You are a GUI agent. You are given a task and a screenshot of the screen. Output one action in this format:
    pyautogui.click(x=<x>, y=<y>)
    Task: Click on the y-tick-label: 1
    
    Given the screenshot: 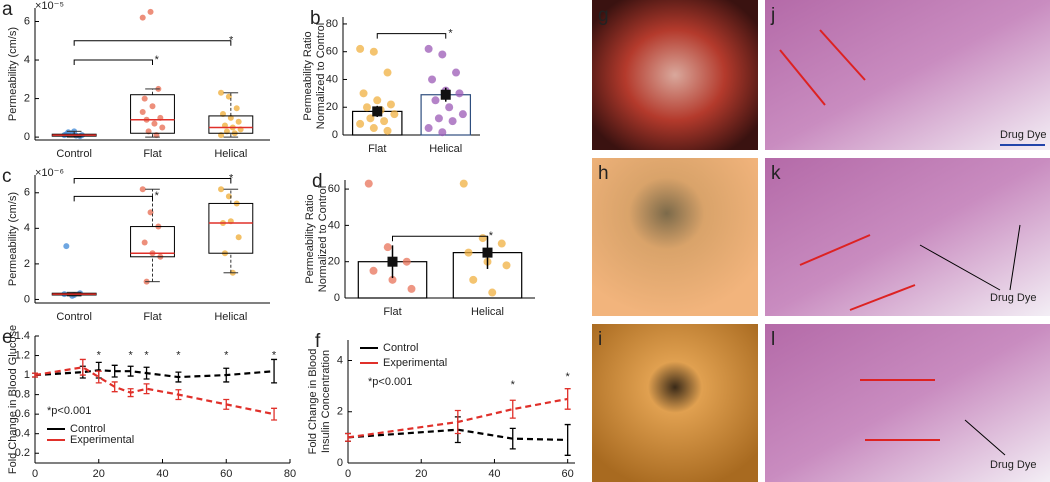 What is the action you would take?
    pyautogui.click(x=27, y=375)
    